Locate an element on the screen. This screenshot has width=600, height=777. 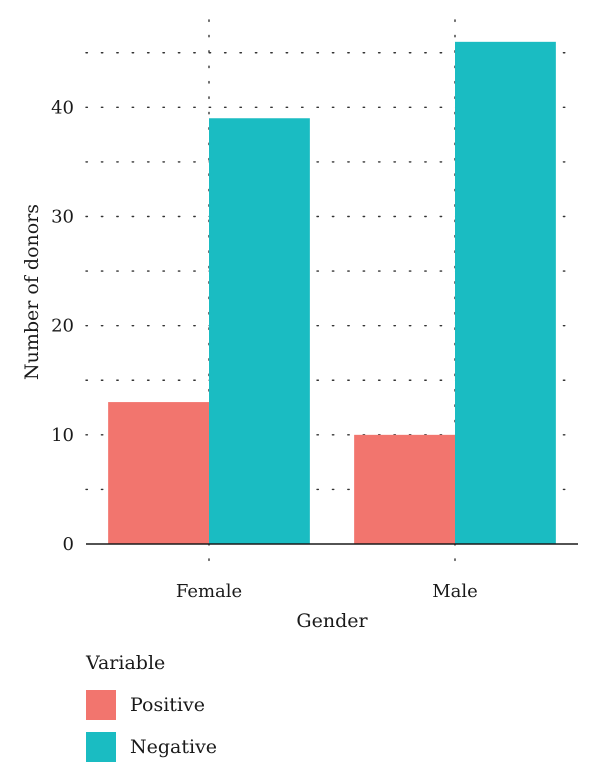
legend-item-negative: Negative is located at coordinates (151, 747).